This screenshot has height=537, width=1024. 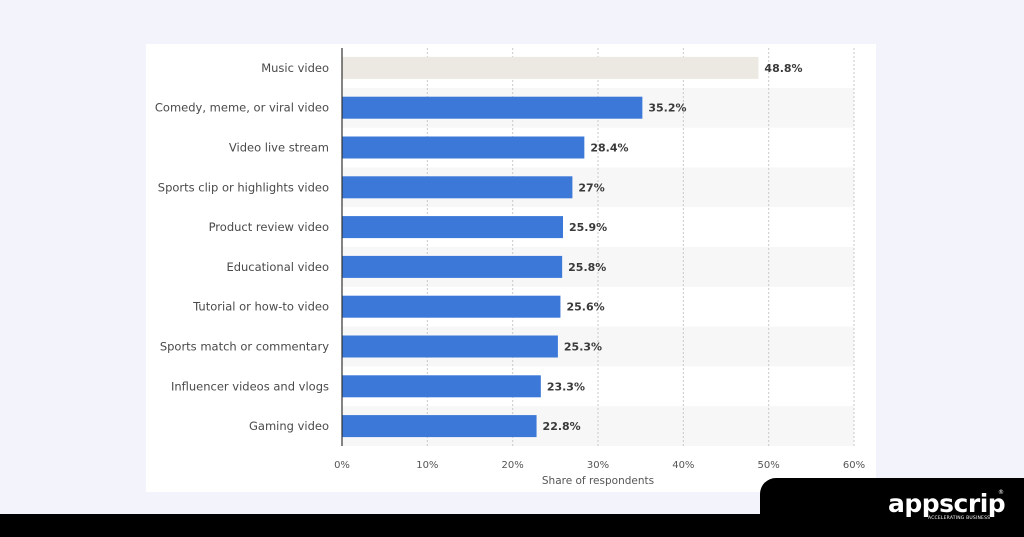 What do you see at coordinates (598, 465) in the screenshot?
I see `x-tick-label: 30%` at bounding box center [598, 465].